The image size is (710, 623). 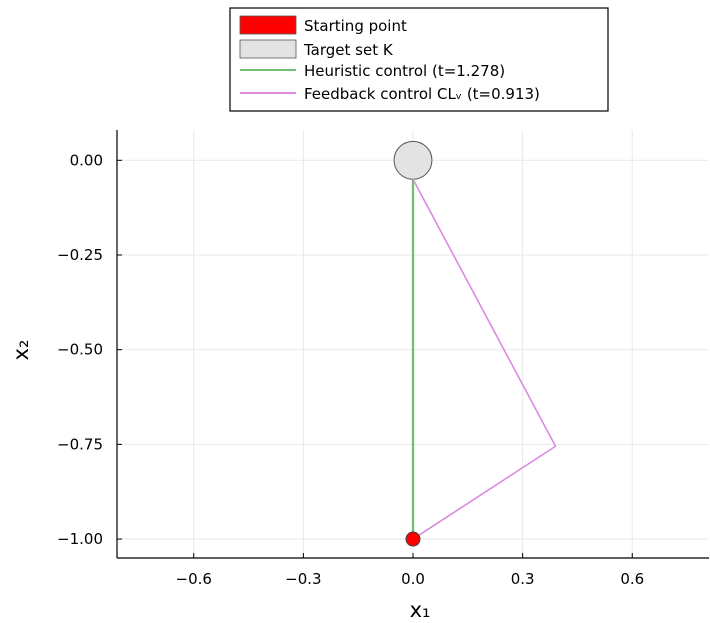 What do you see at coordinates (422, 94) in the screenshot?
I see `legend-label-feedback: Feedback control CLᵥ (t=0.913)` at bounding box center [422, 94].